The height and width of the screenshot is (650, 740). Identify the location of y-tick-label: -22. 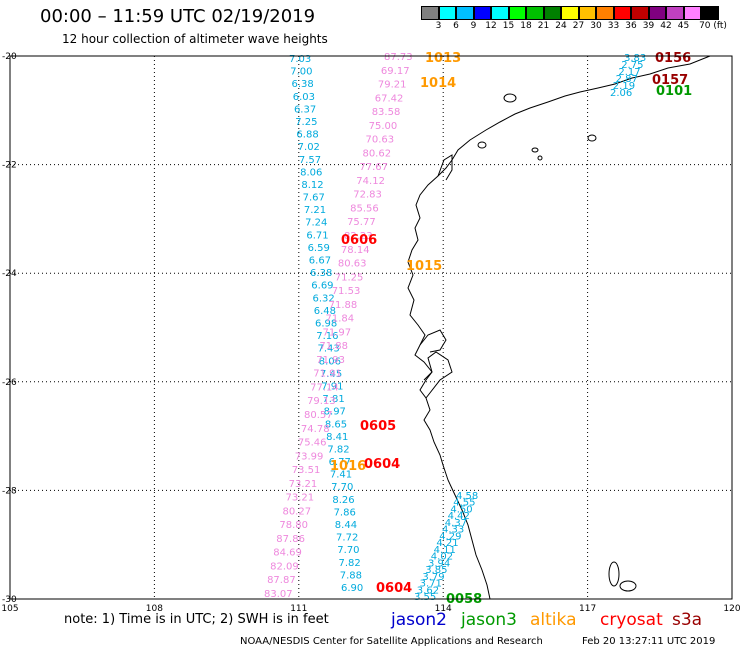
(9, 166).